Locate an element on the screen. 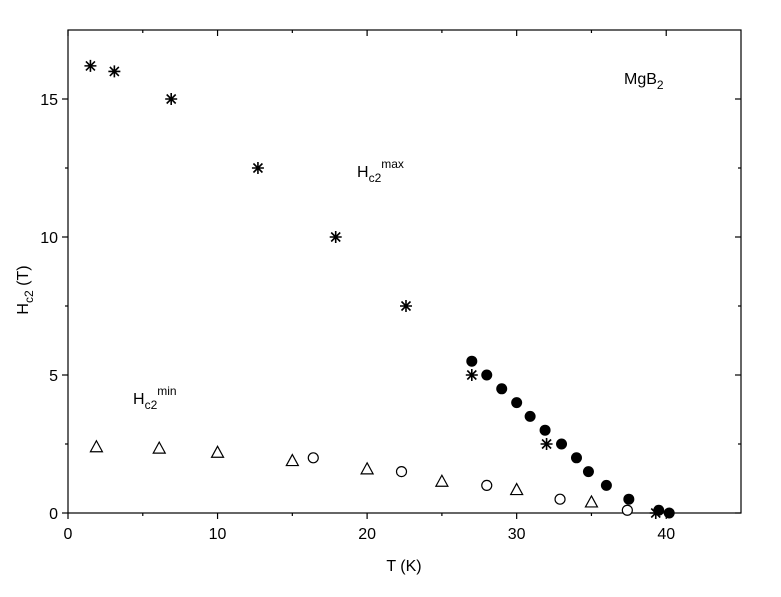  annotation: Hc2min is located at coordinates (155, 398).